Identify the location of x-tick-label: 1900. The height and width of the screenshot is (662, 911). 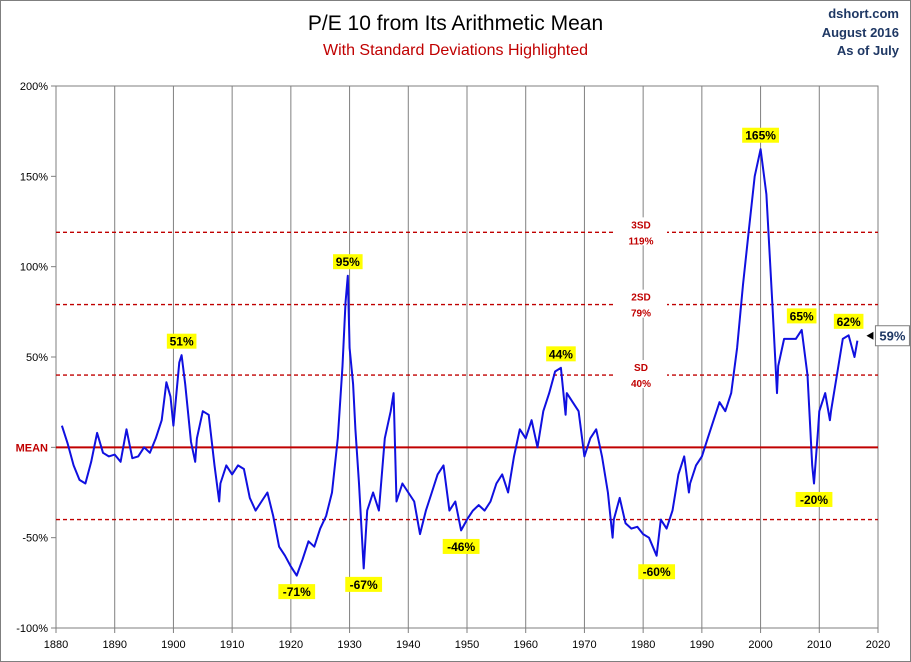
(173, 645).